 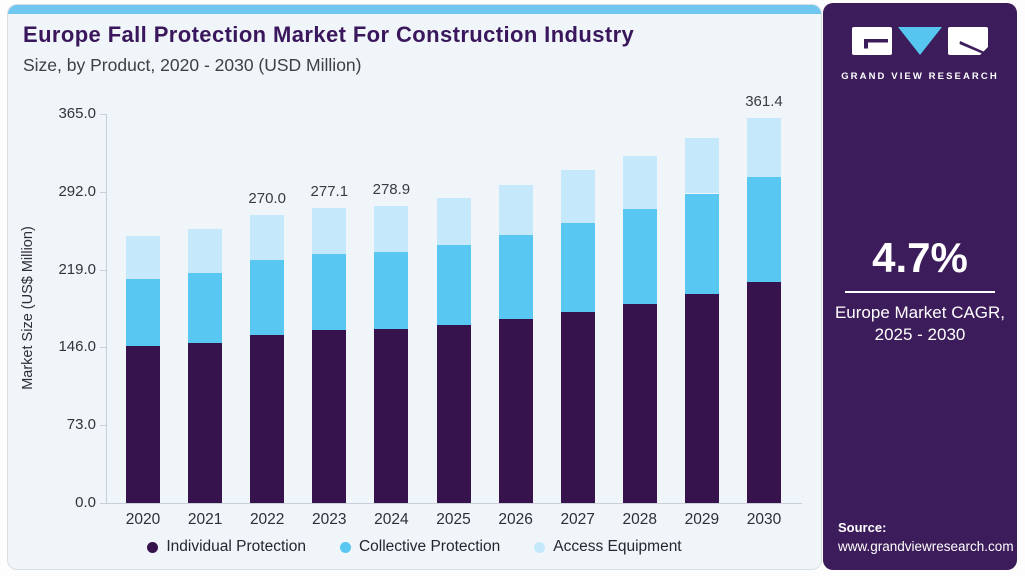 I want to click on x-tick-label: 2020, so click(x=143, y=519).